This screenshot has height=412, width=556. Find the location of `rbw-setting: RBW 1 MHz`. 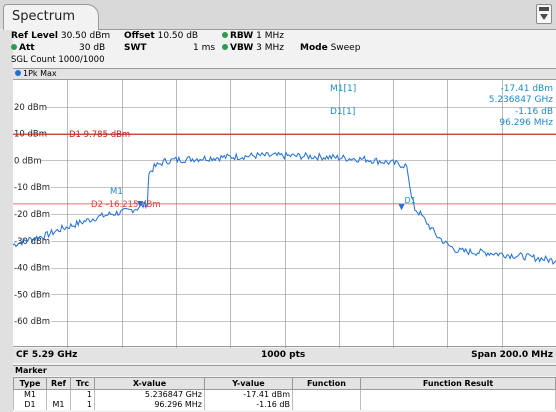

rbw-setting: RBW 1 MHz is located at coordinates (253, 36).